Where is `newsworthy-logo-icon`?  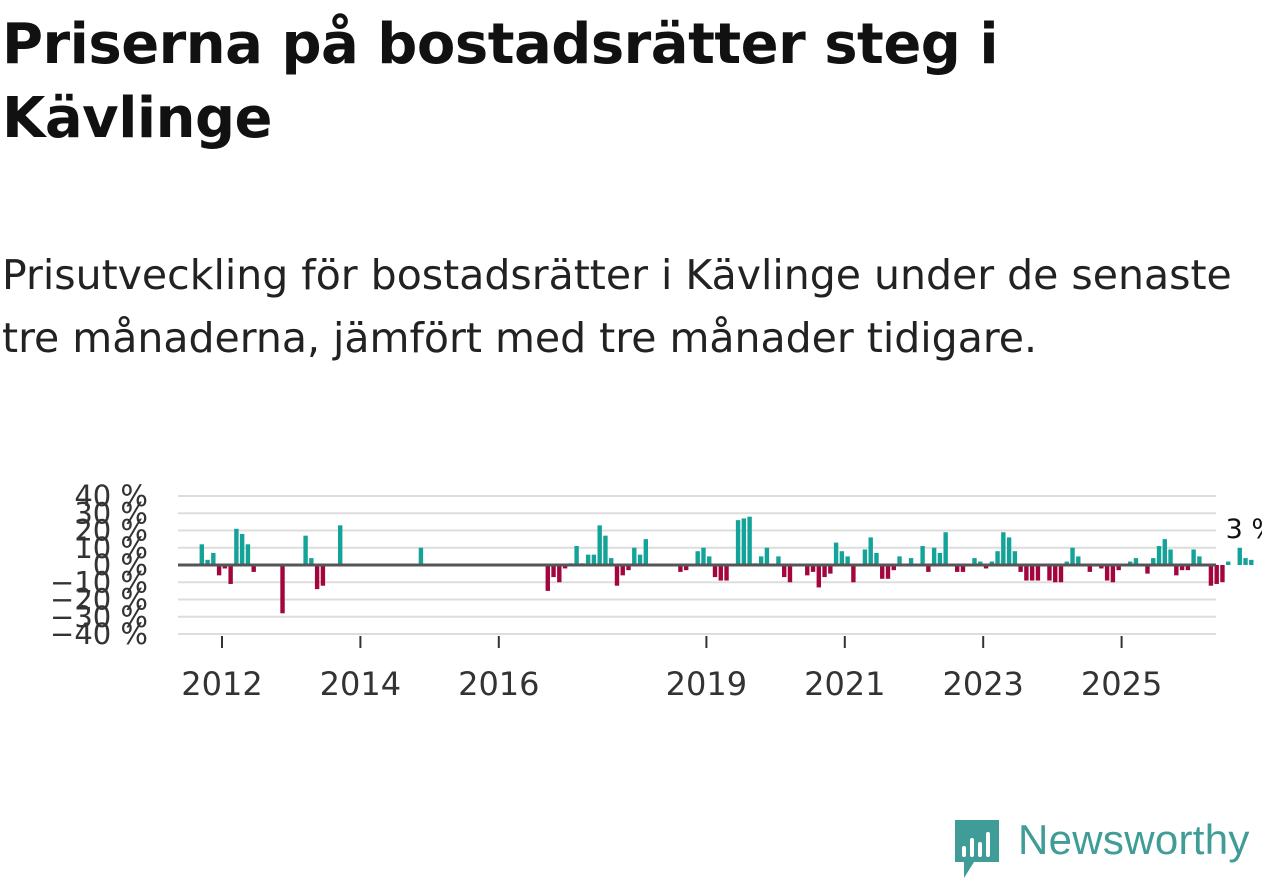 newsworthy-logo-icon is located at coordinates (977, 849).